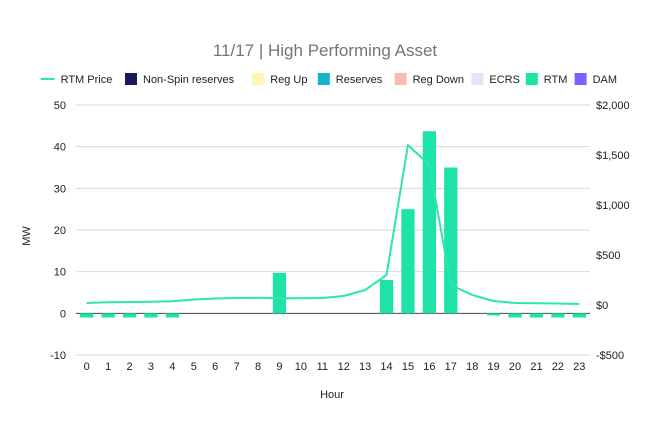  What do you see at coordinates (258, 367) in the screenshot?
I see `x-tick-label: 8` at bounding box center [258, 367].